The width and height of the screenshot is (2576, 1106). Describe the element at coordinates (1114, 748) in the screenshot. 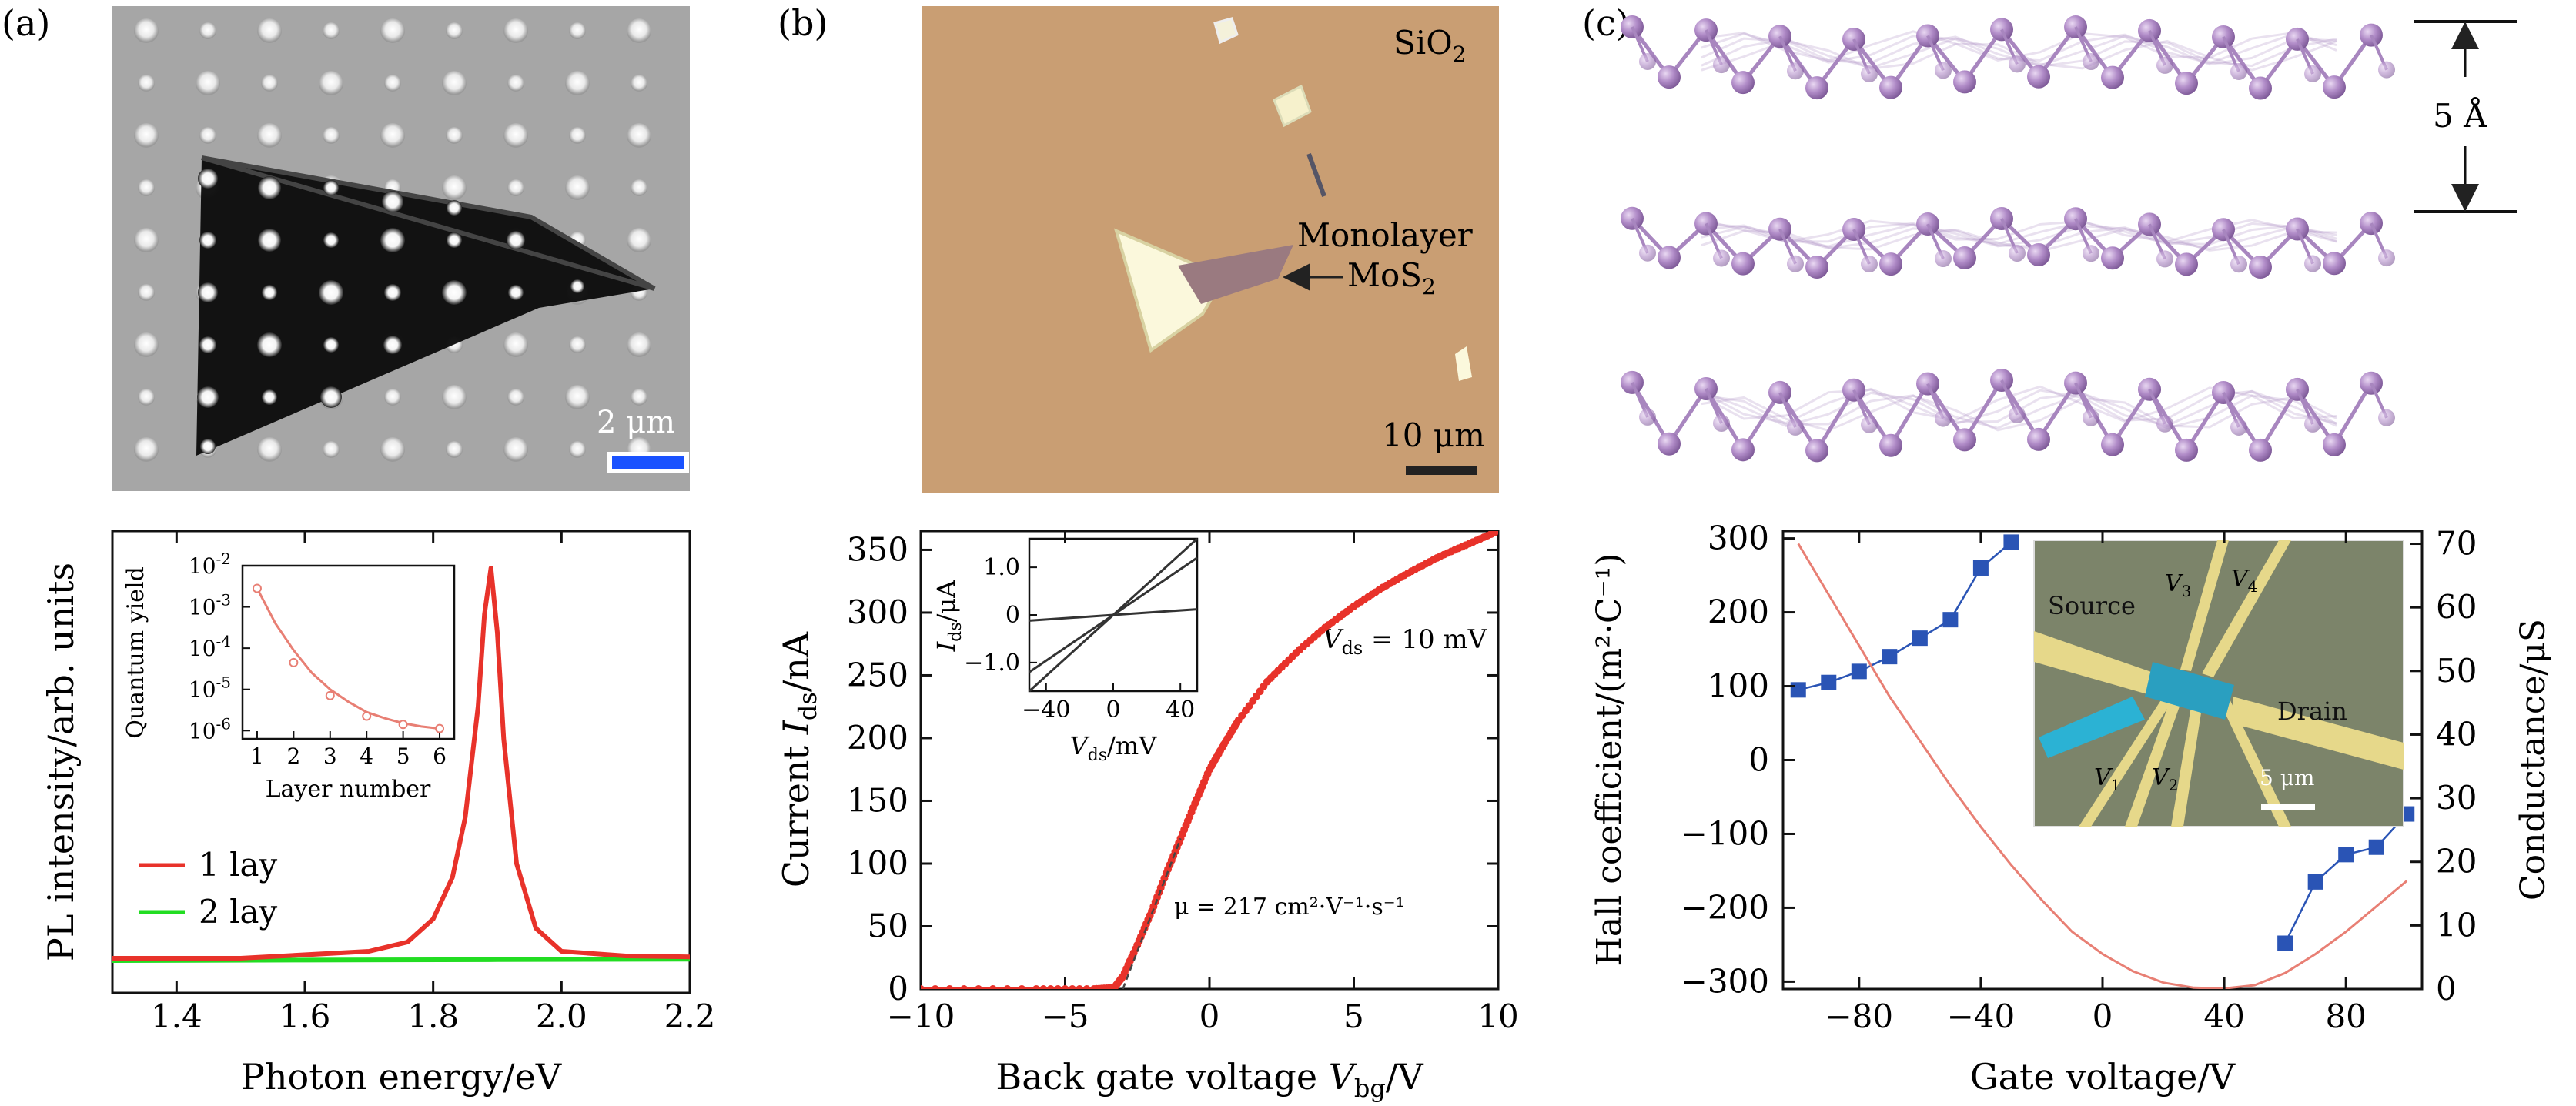

I see `inset-x-label-b: Vds/mV` at that location.